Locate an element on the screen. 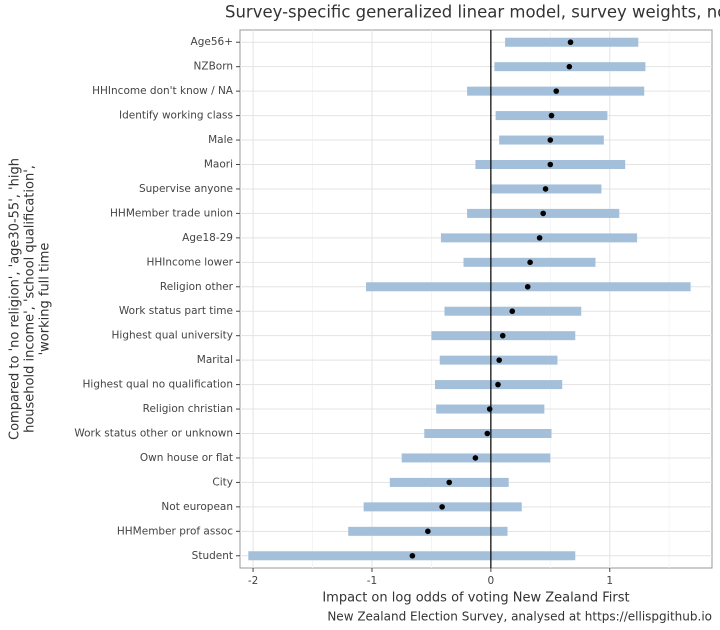  x-tick-label: -1 is located at coordinates (372, 581).